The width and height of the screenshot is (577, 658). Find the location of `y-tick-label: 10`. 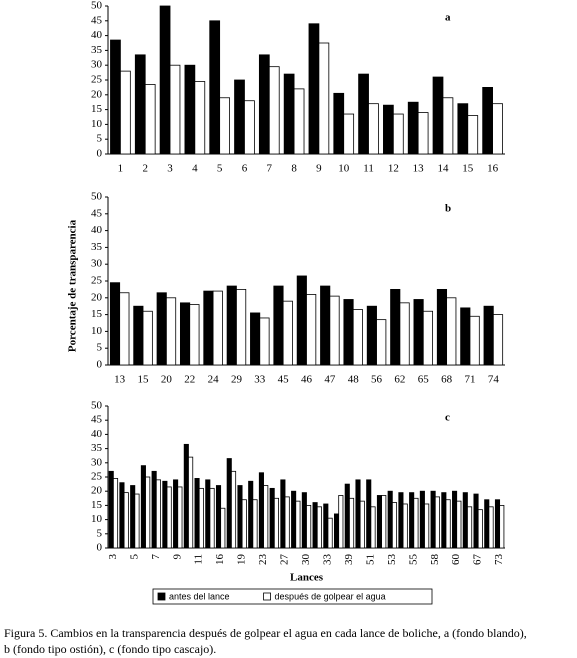

y-tick-label: 10 is located at coordinates (97, 124).